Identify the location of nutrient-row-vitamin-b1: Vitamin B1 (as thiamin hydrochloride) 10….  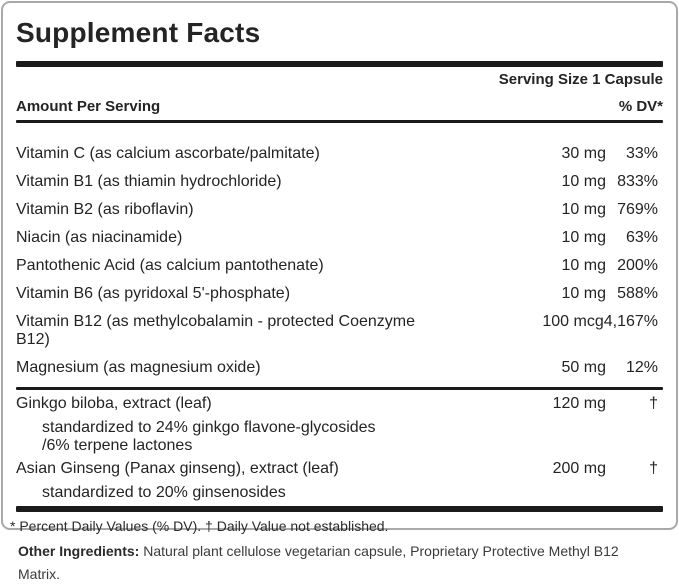
(339, 182).